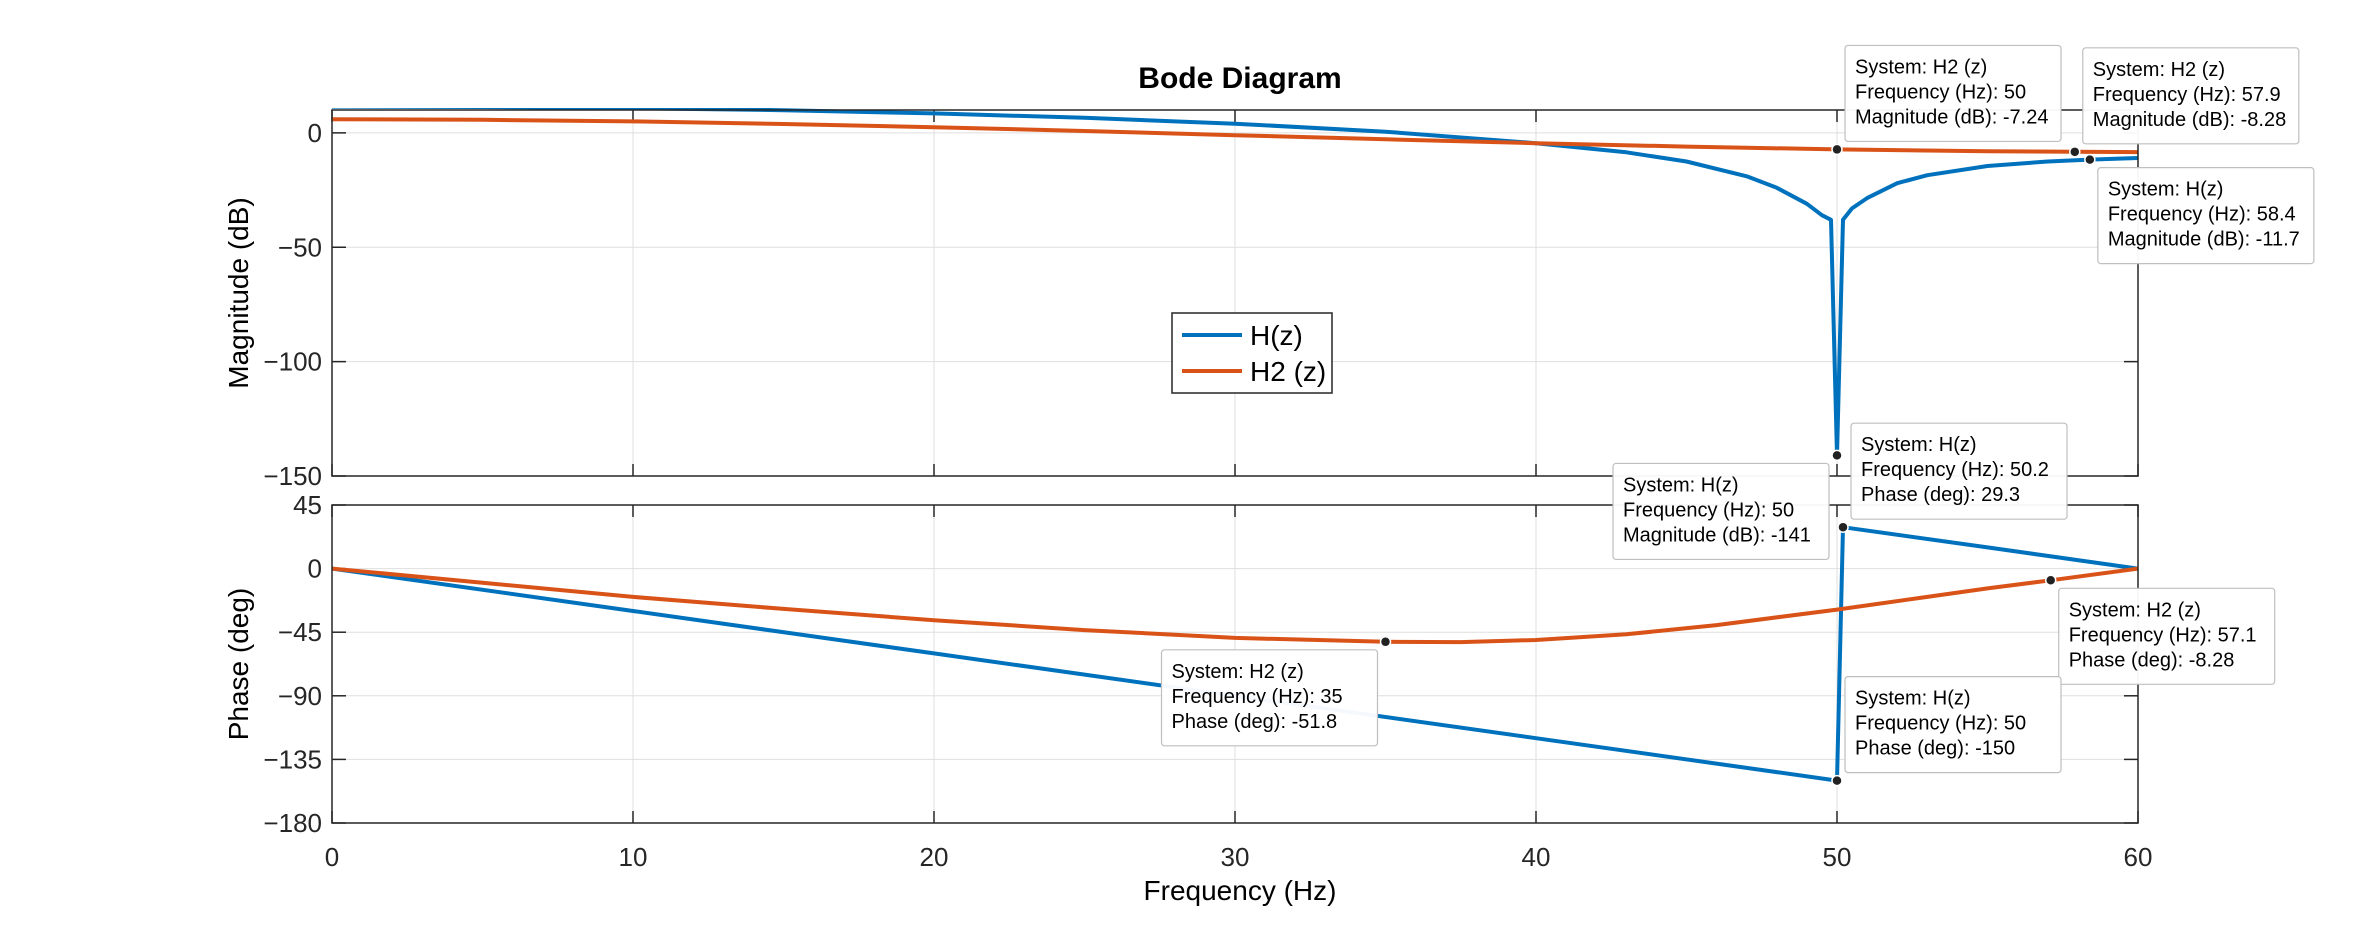  I want to click on datatip-text: Frequency (Hz): 35, so click(1257, 697).